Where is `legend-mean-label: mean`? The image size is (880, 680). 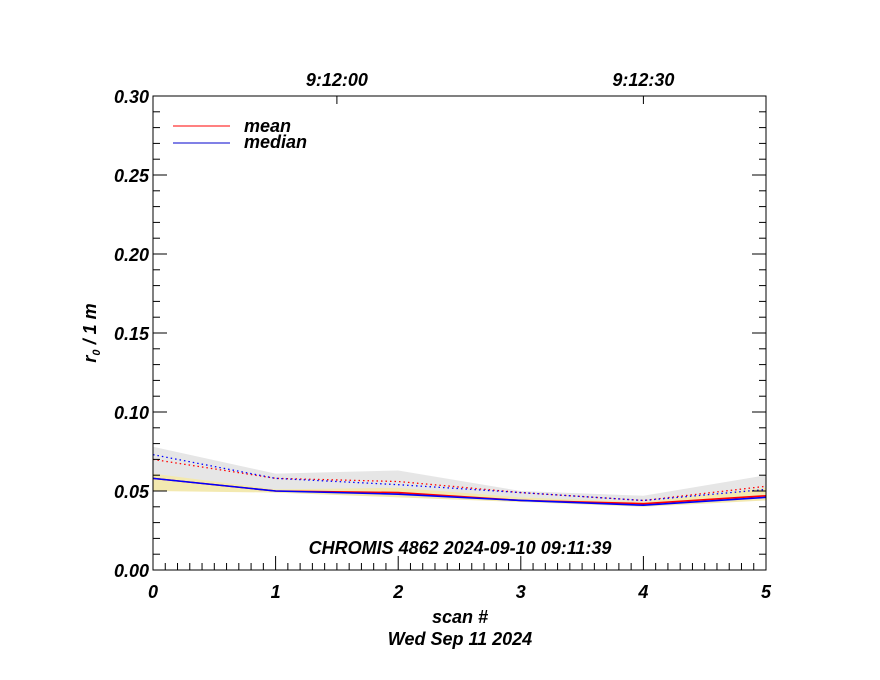 legend-mean-label: mean is located at coordinates (267, 126).